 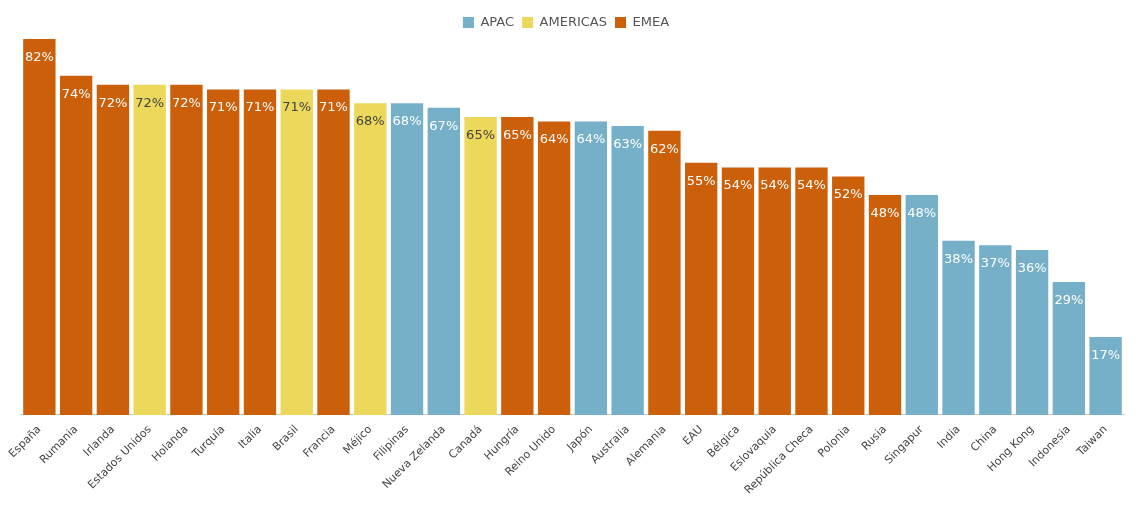 What do you see at coordinates (664, 148) in the screenshot?
I see `data-label: 62%` at bounding box center [664, 148].